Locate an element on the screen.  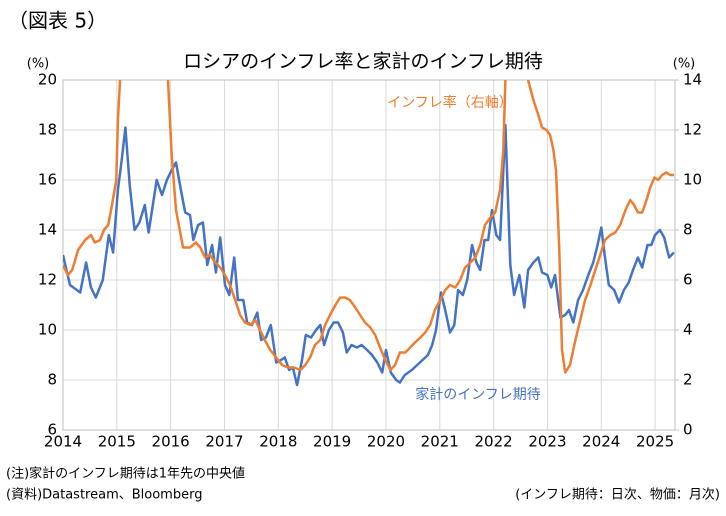
x-tick-label: 2022 is located at coordinates (494, 442).